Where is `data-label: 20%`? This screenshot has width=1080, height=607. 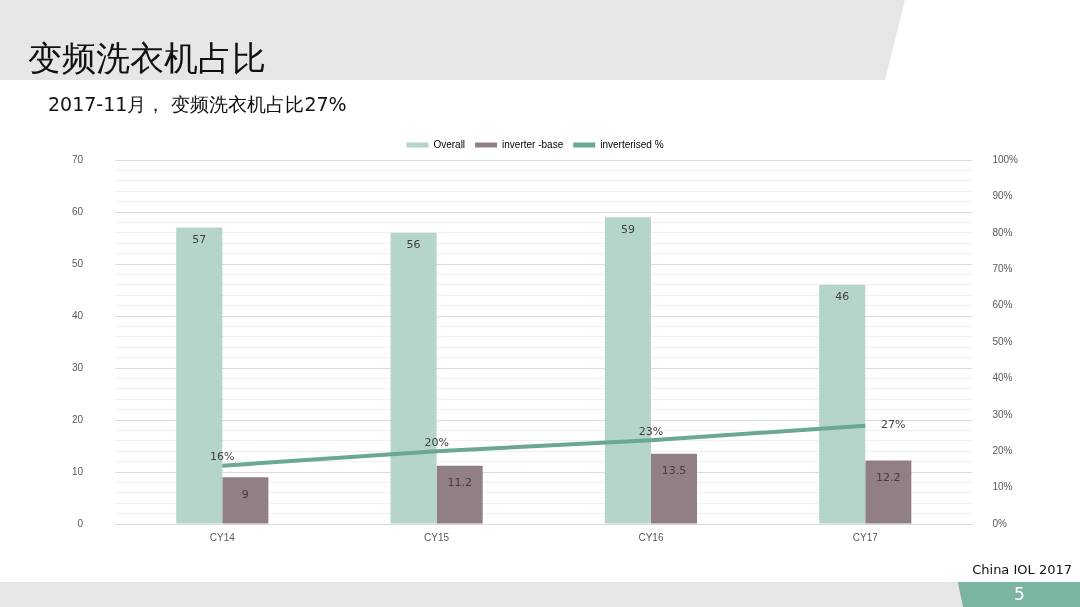 data-label: 20% is located at coordinates (436, 442).